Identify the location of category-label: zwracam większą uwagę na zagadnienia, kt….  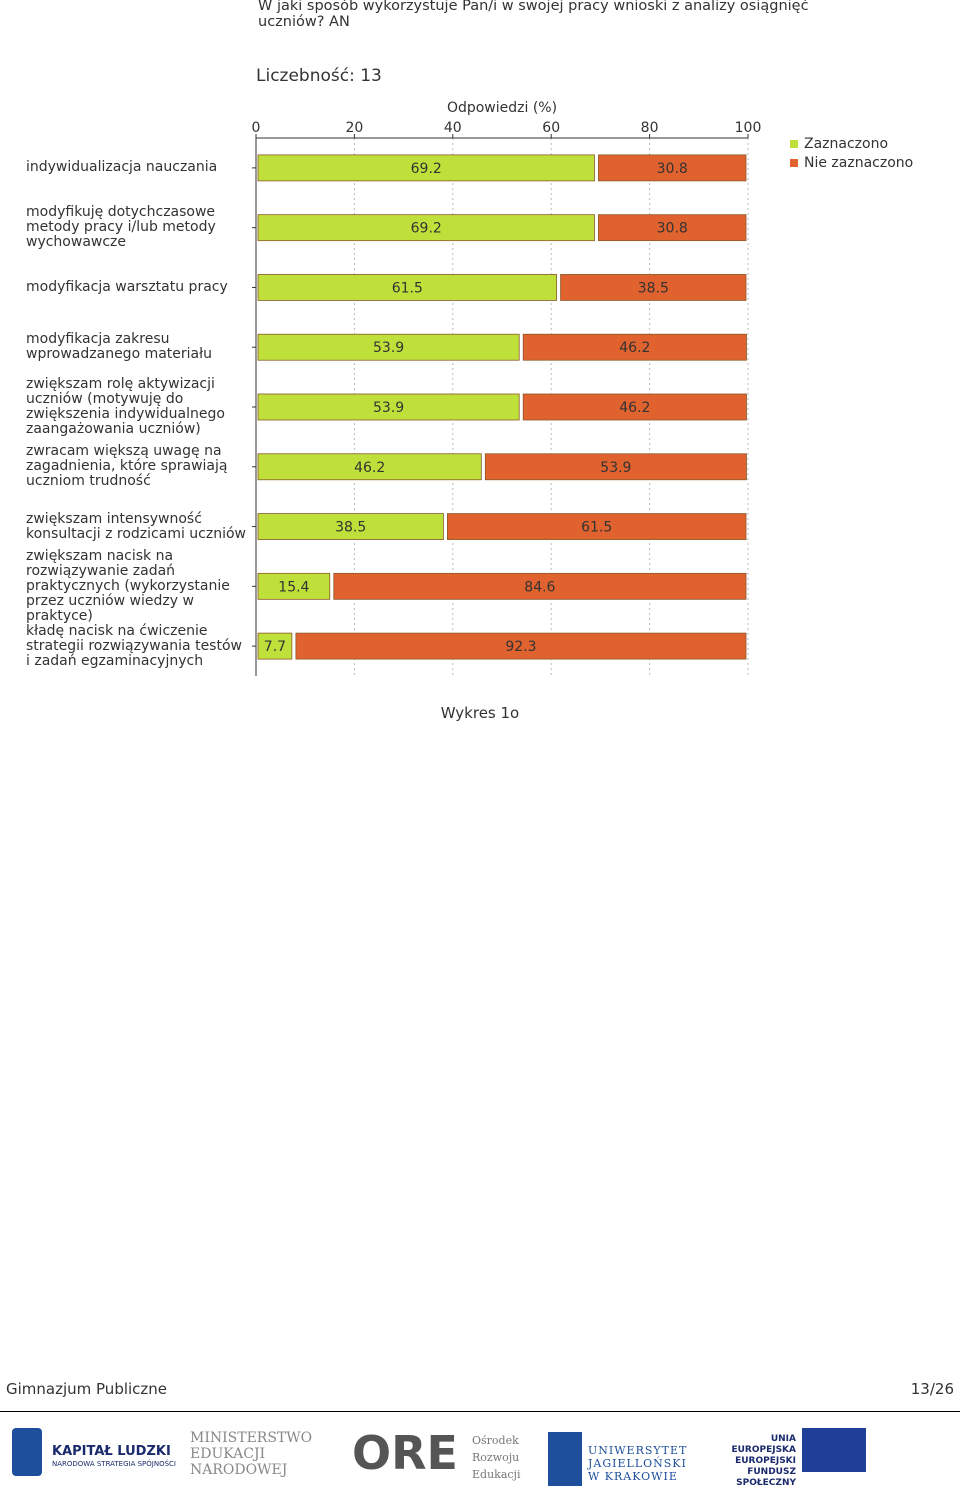
(127, 466).